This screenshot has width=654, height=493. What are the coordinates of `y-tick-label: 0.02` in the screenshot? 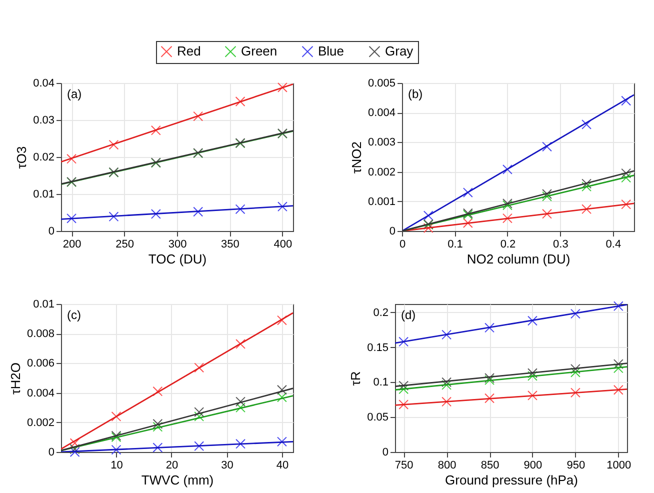 It's located at (43, 158).